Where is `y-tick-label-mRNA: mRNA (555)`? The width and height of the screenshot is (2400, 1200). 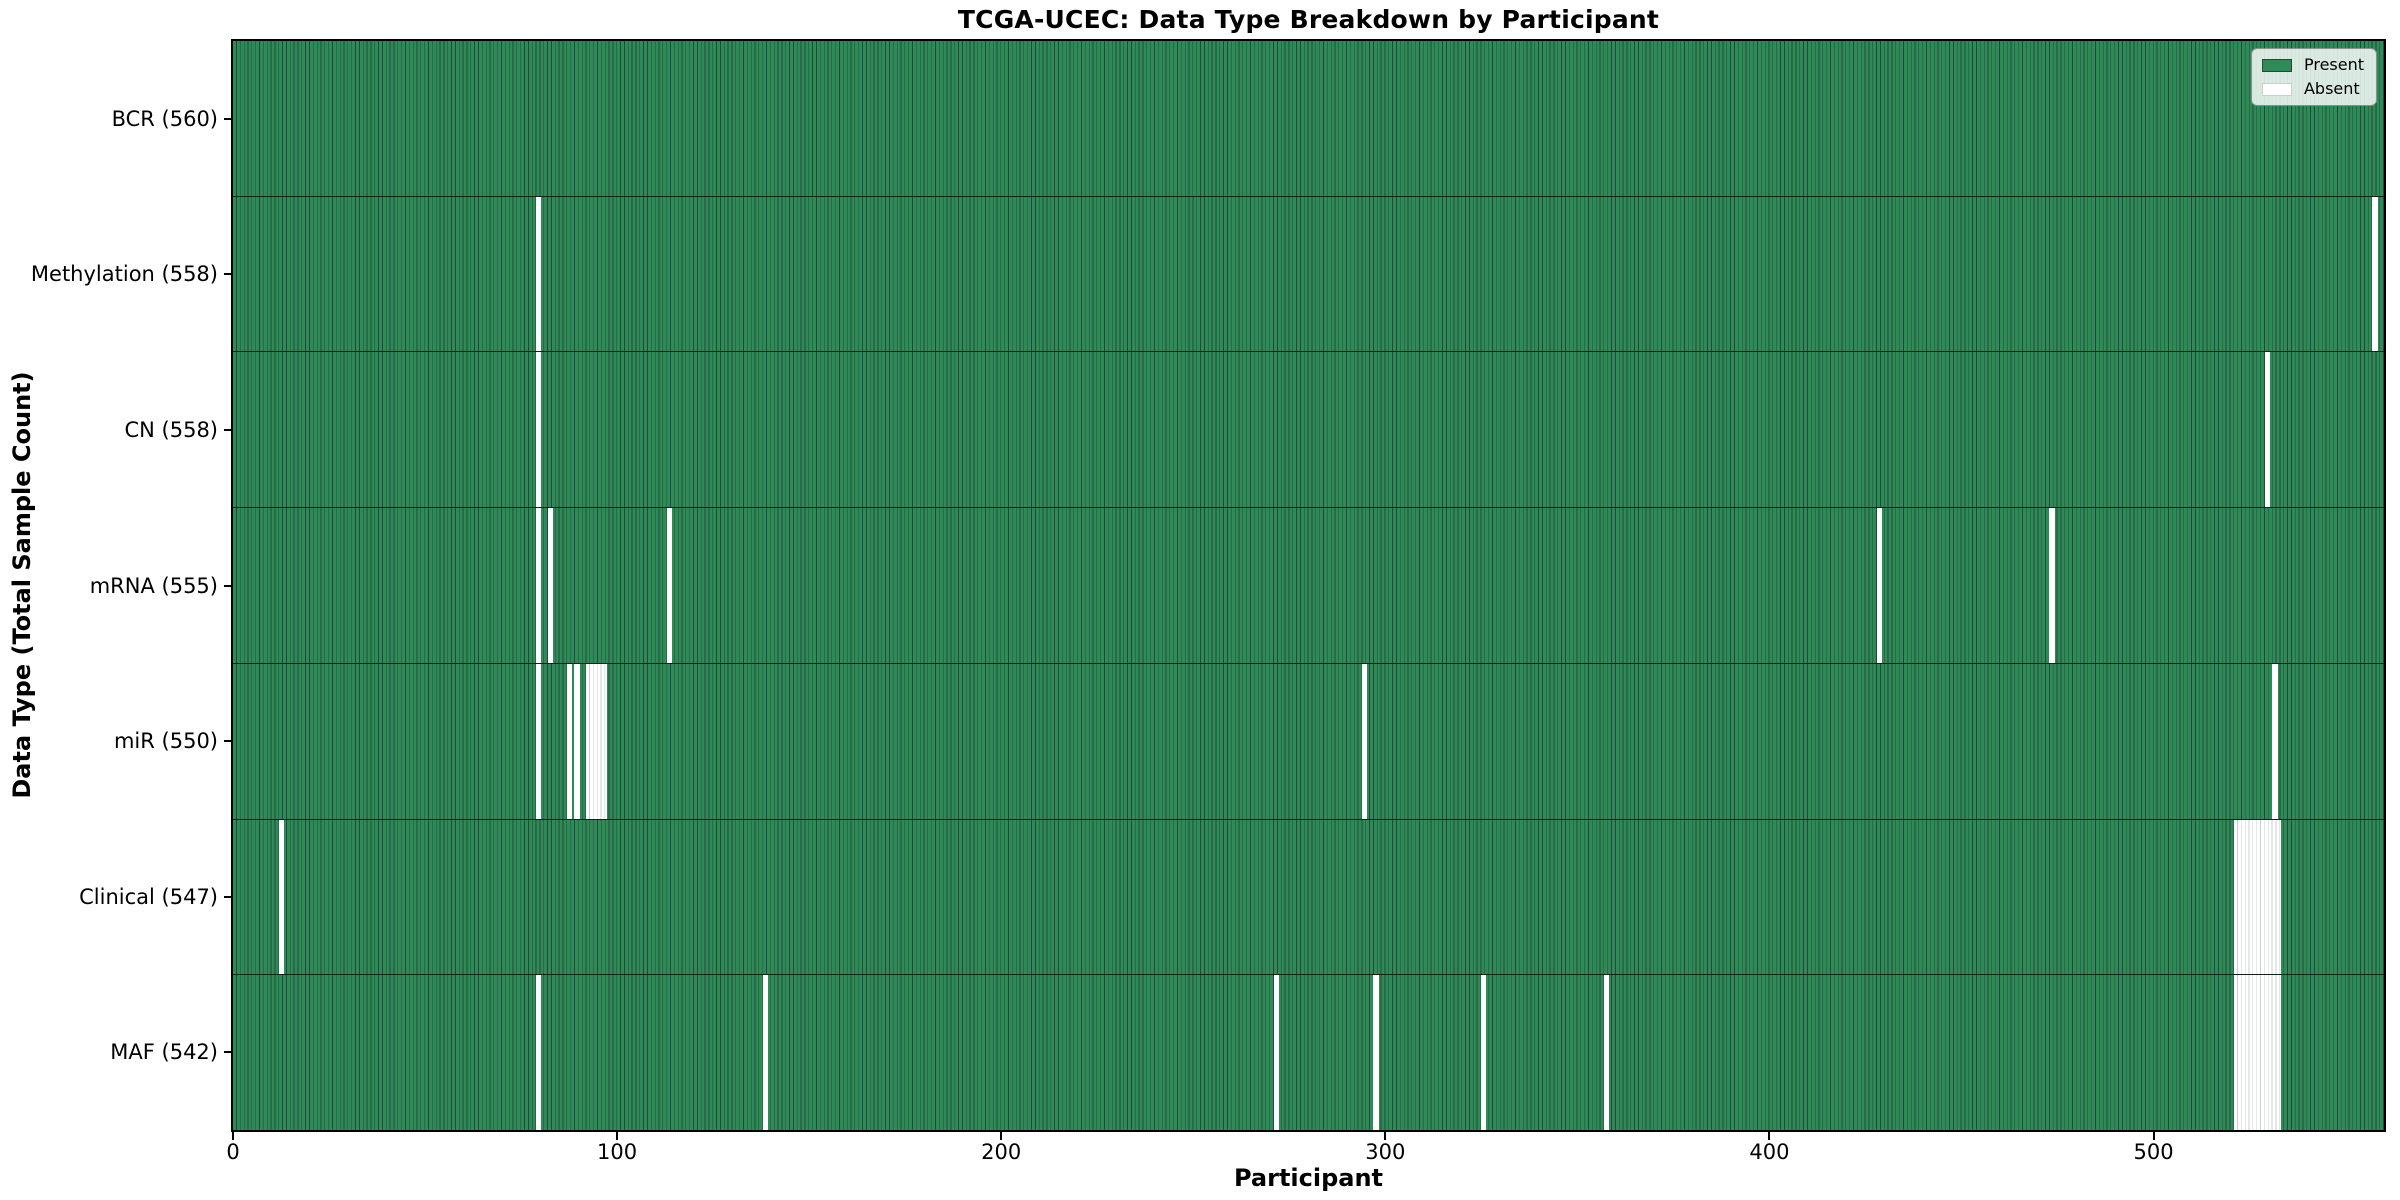
y-tick-label-mRNA: mRNA (555) is located at coordinates (153, 585).